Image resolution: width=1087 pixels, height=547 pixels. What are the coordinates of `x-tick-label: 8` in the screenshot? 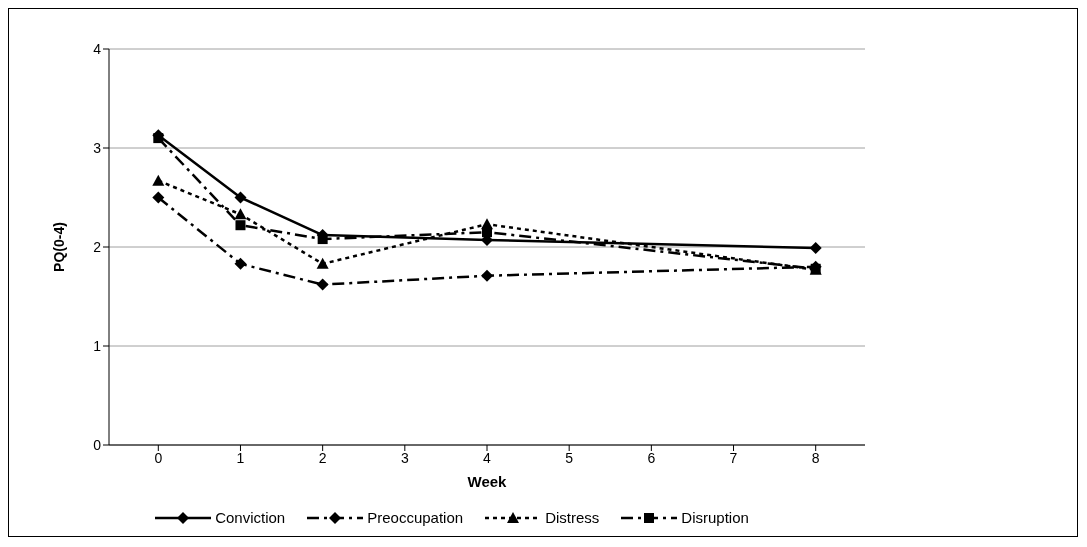 It's located at (815, 457).